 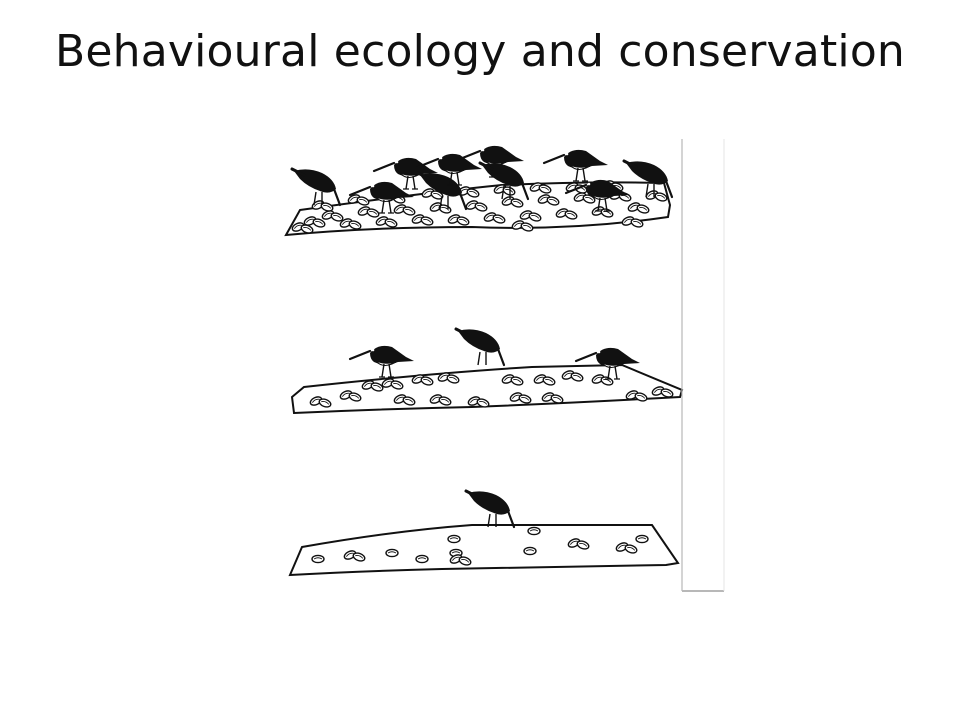 What do you see at coordinates (479, 190) in the screenshot?
I see `panel-high-density` at bounding box center [479, 190].